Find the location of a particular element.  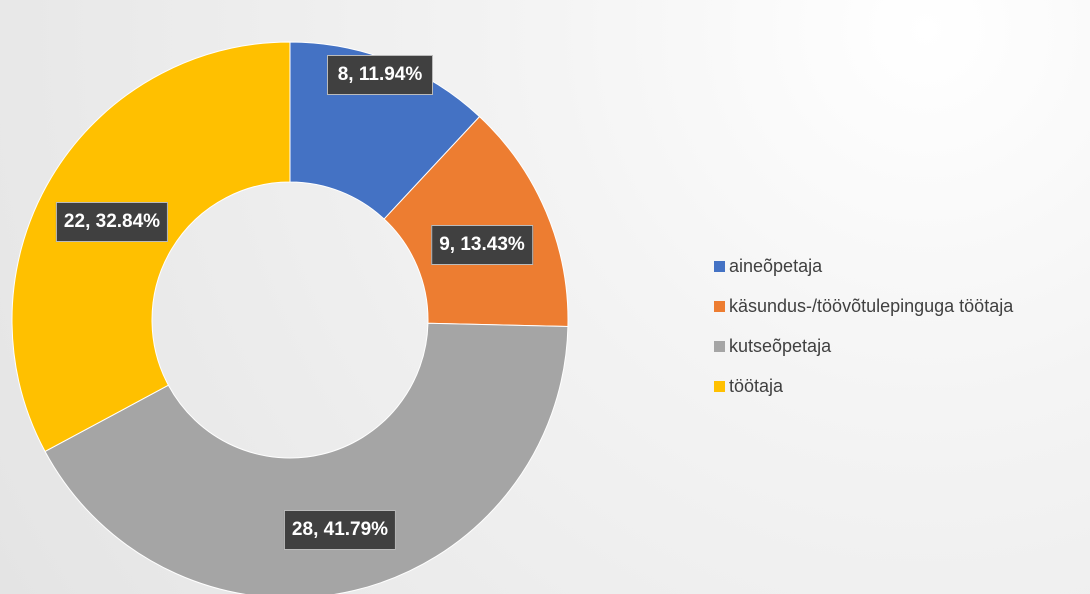

legend-label: aineõpetaja is located at coordinates (776, 265).